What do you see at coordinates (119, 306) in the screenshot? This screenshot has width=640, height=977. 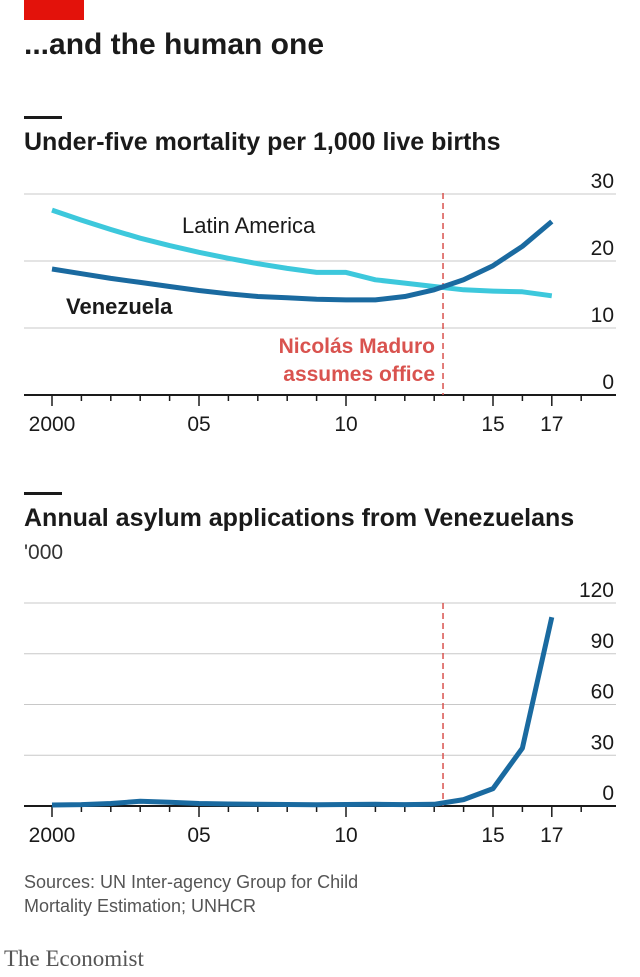 I see `series-label-venezuela: Venezuela` at bounding box center [119, 306].